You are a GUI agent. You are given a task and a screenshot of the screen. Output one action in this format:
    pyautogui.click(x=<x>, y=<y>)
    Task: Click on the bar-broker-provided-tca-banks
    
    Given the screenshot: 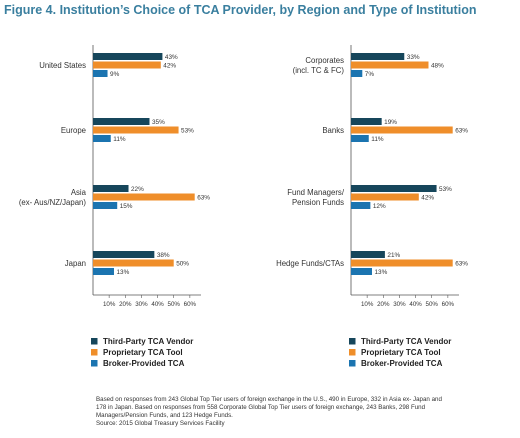 What is the action you would take?
    pyautogui.click(x=360, y=138)
    